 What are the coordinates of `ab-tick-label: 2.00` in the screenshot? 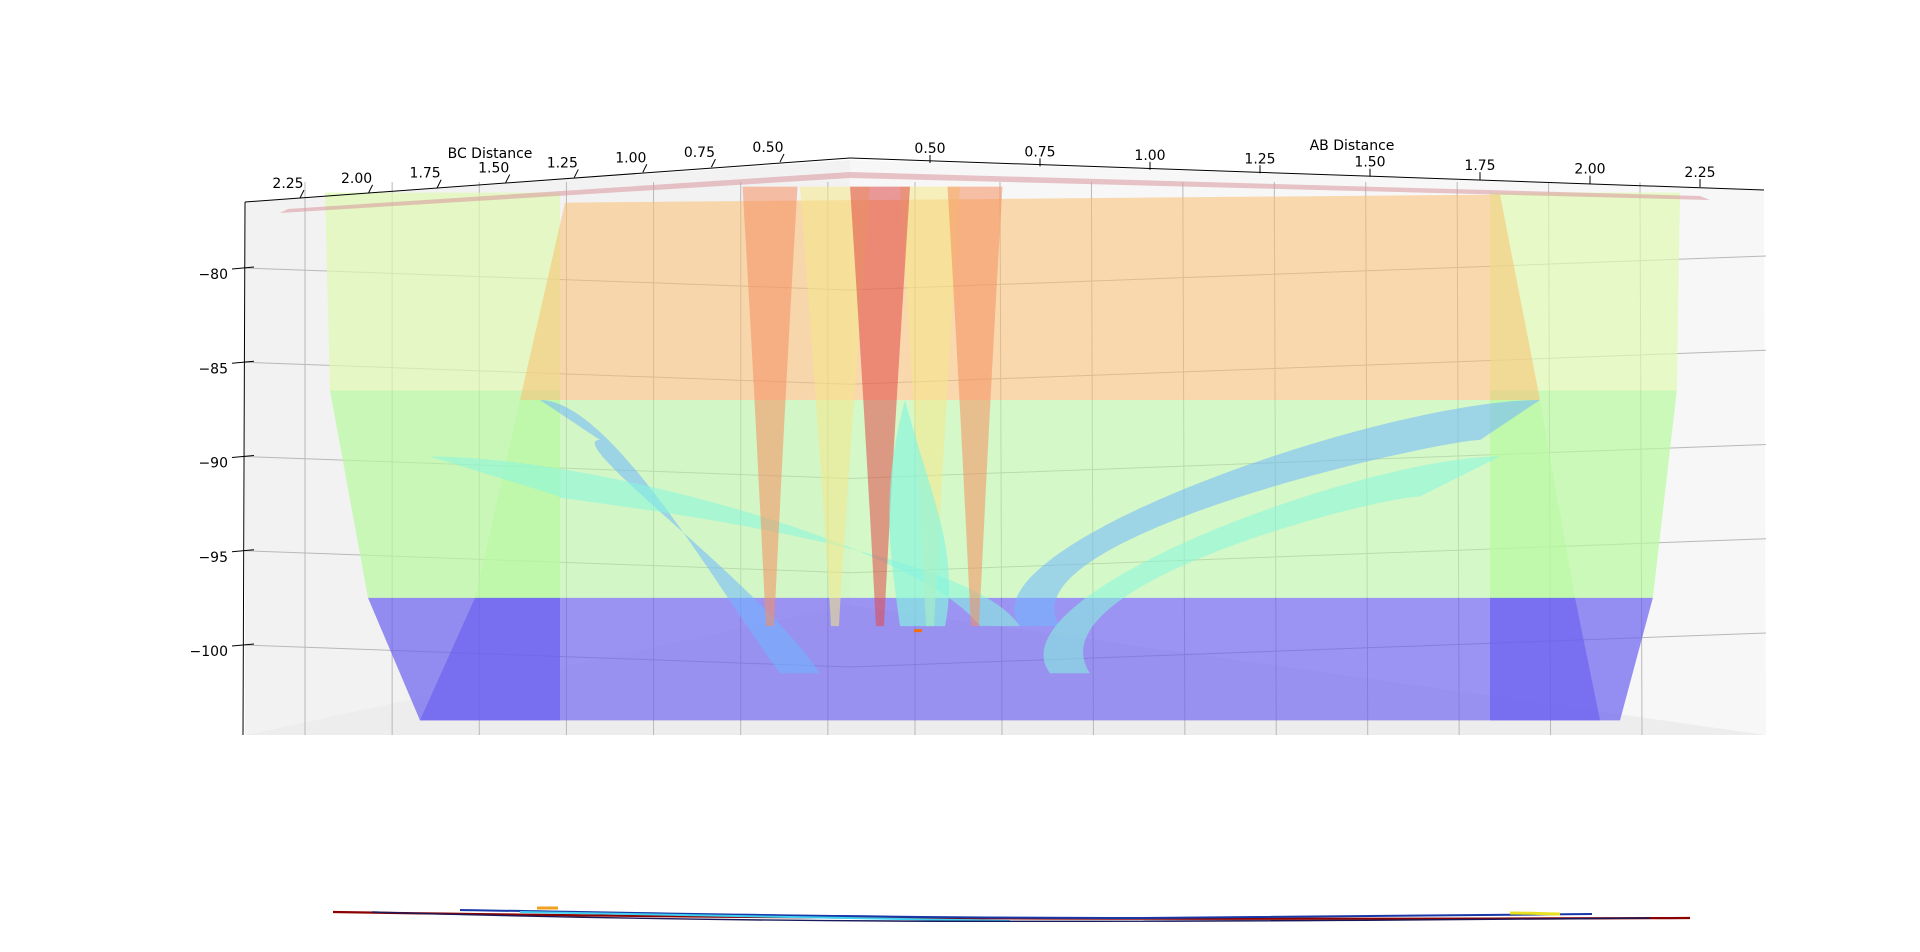 It's located at (1589, 170).